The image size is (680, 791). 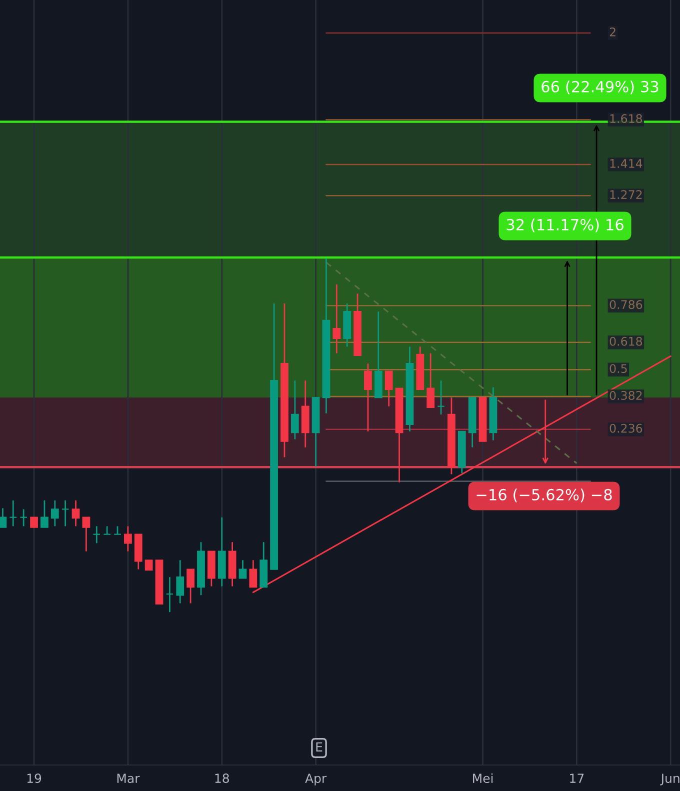 I want to click on text: E, so click(x=319, y=747).